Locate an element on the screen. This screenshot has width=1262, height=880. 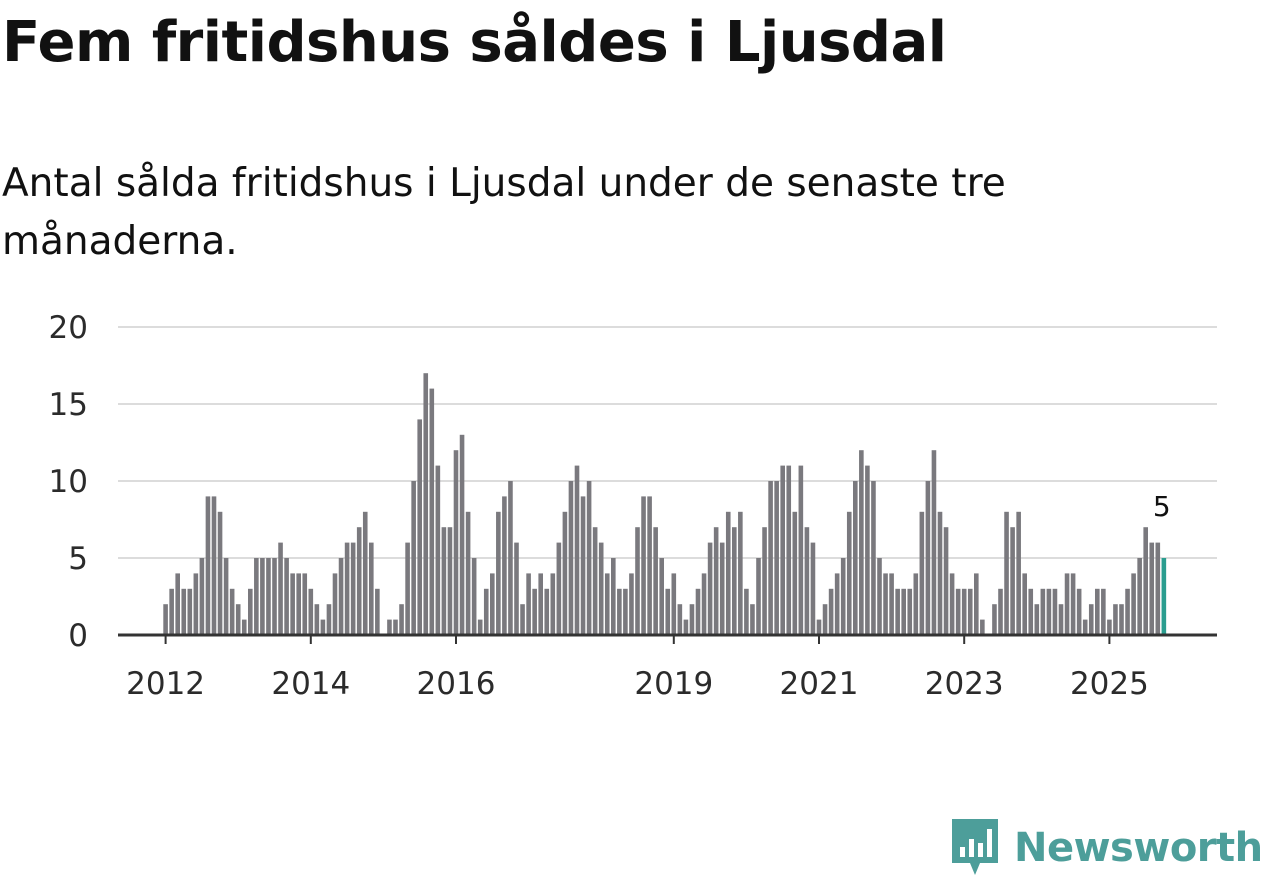
y-tick-label: 15 is located at coordinates (68, 405).